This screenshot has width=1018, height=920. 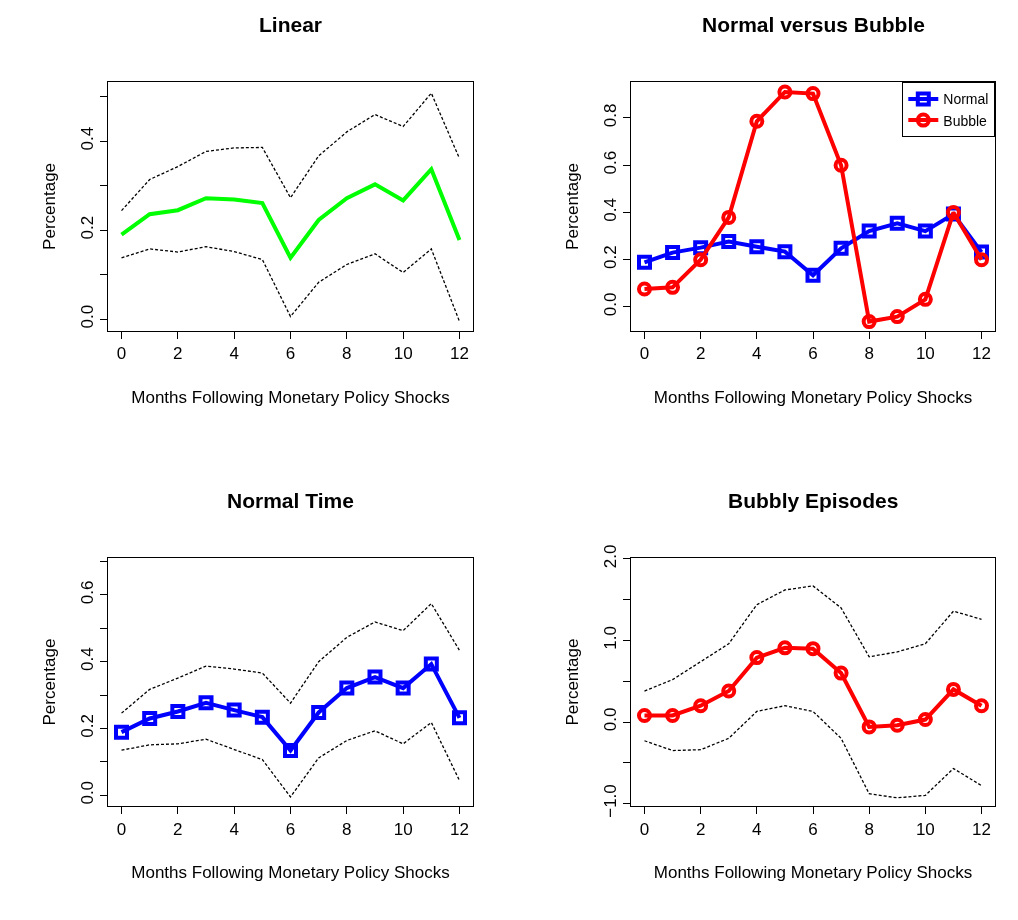 What do you see at coordinates (611, 801) in the screenshot?
I see `y-tick-label: −1.0` at bounding box center [611, 801].